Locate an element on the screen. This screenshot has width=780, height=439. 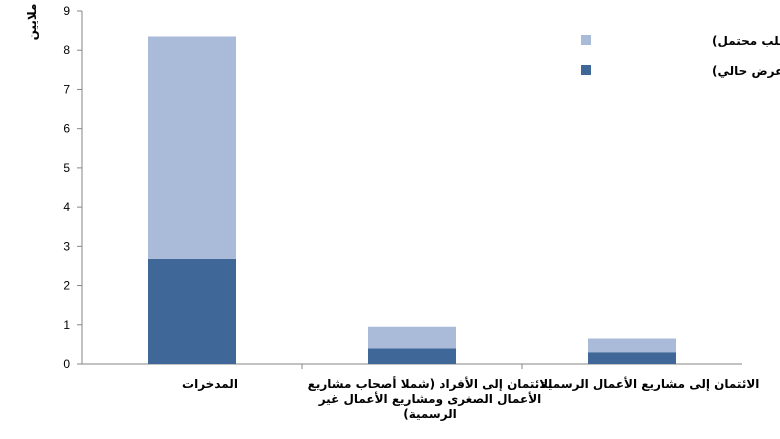
y-tick-label: 2 is located at coordinates (66, 286).